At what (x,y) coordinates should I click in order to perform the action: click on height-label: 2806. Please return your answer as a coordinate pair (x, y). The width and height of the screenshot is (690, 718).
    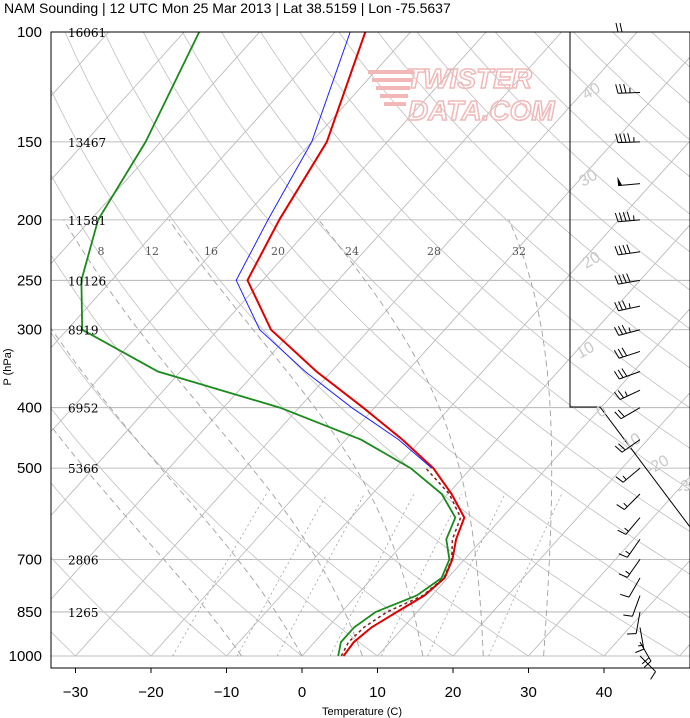
    Looking at the image, I should click on (83, 560).